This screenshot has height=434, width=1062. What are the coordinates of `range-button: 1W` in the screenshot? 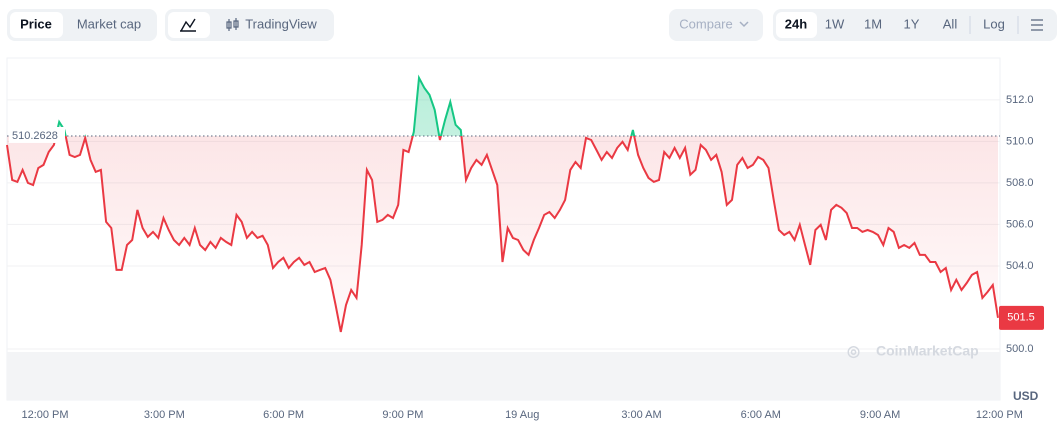 It's located at (835, 23).